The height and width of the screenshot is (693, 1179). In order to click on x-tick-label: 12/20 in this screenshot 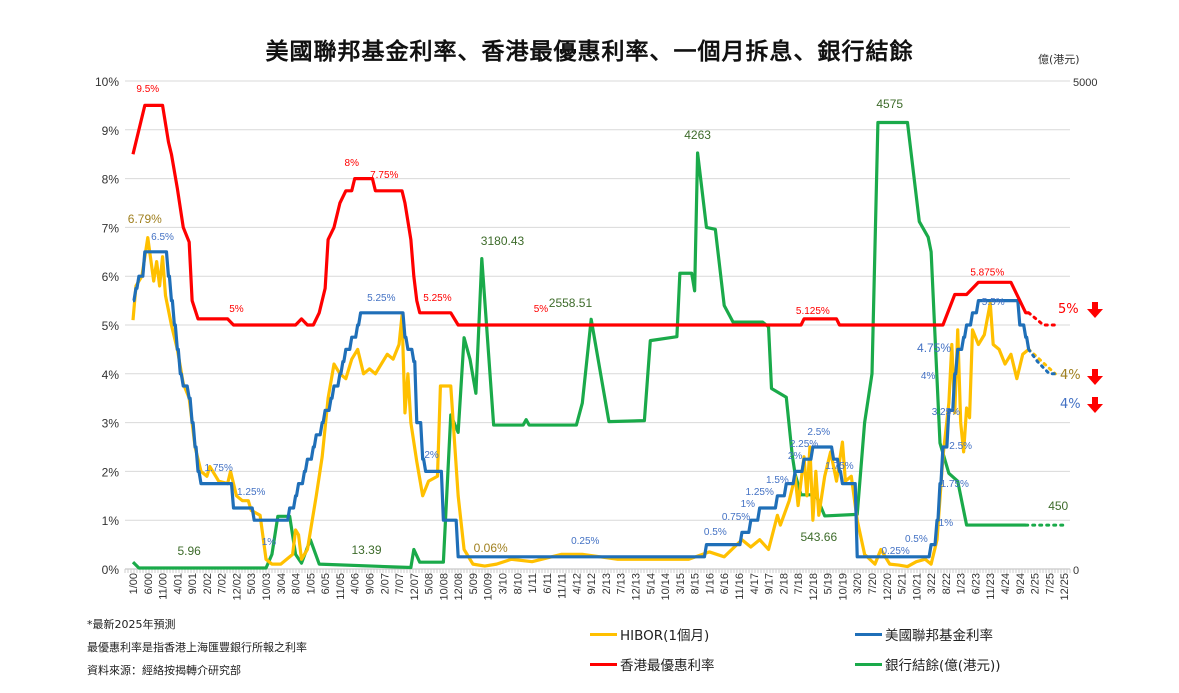, I will do `click(888, 587)`.